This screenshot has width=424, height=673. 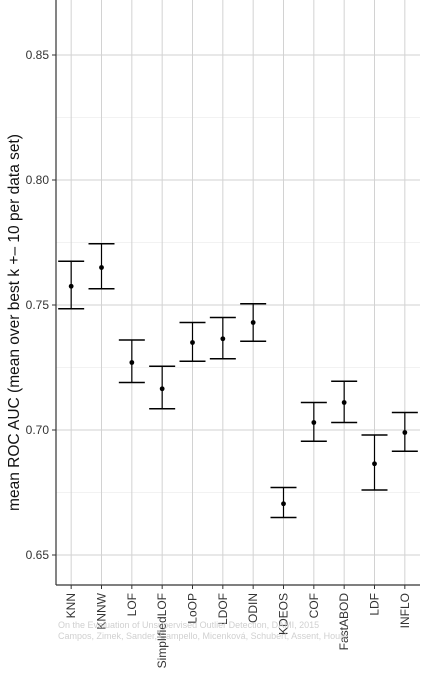 What do you see at coordinates (284, 614) in the screenshot?
I see `x-tick-label: KDEOS` at bounding box center [284, 614].